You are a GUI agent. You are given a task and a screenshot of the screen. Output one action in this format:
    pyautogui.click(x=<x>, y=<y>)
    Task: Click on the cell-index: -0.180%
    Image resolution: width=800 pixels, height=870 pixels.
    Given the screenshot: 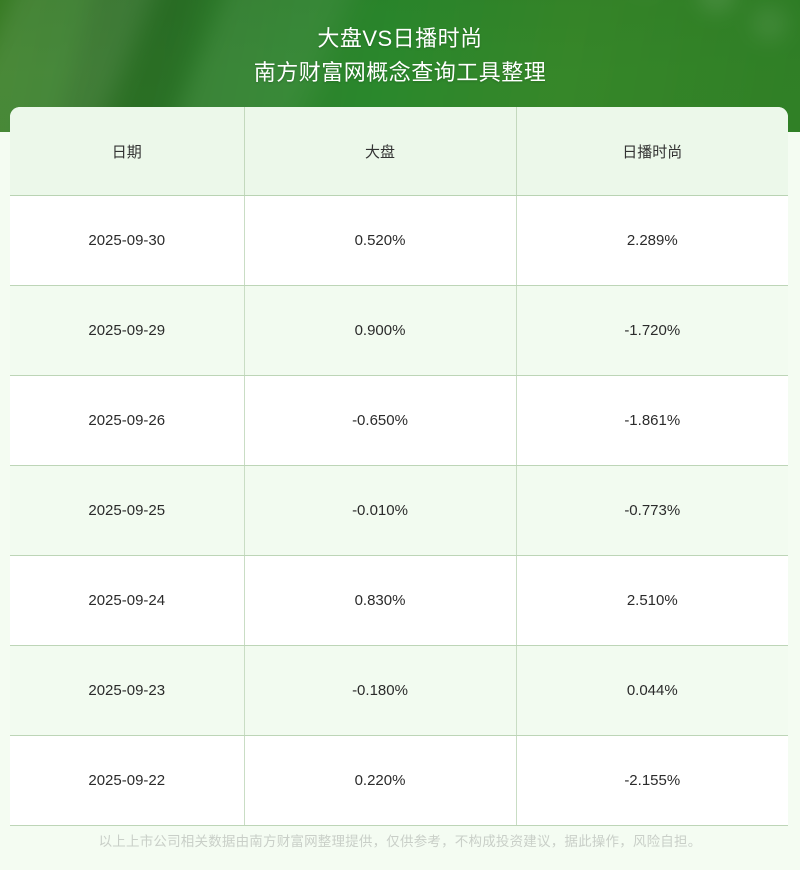 What is the action you would take?
    pyautogui.click(x=380, y=690)
    